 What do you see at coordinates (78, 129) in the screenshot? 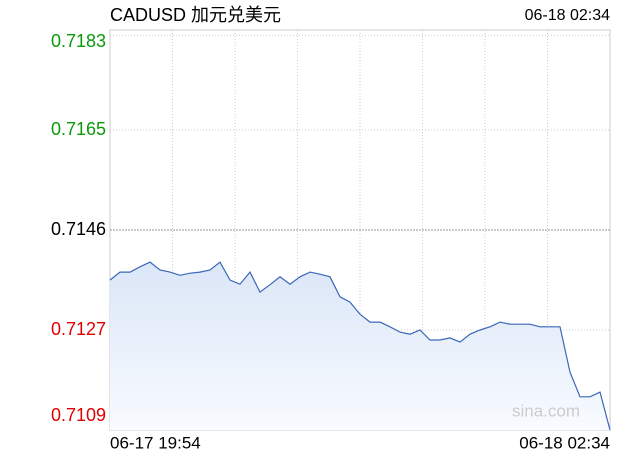
I see `y-tick-label: 0.7165` at bounding box center [78, 129].